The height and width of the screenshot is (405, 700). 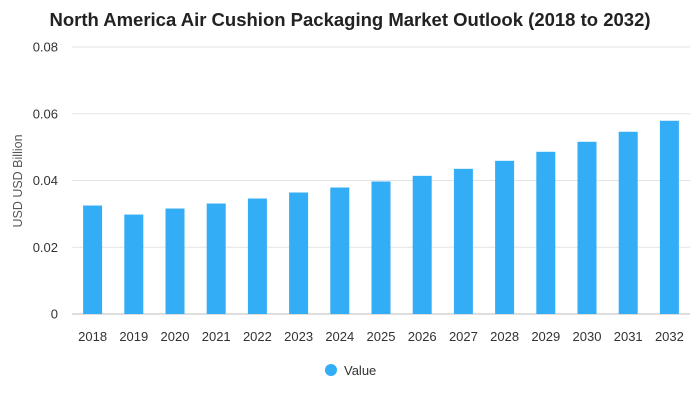 I want to click on bar-2021, so click(x=216, y=258).